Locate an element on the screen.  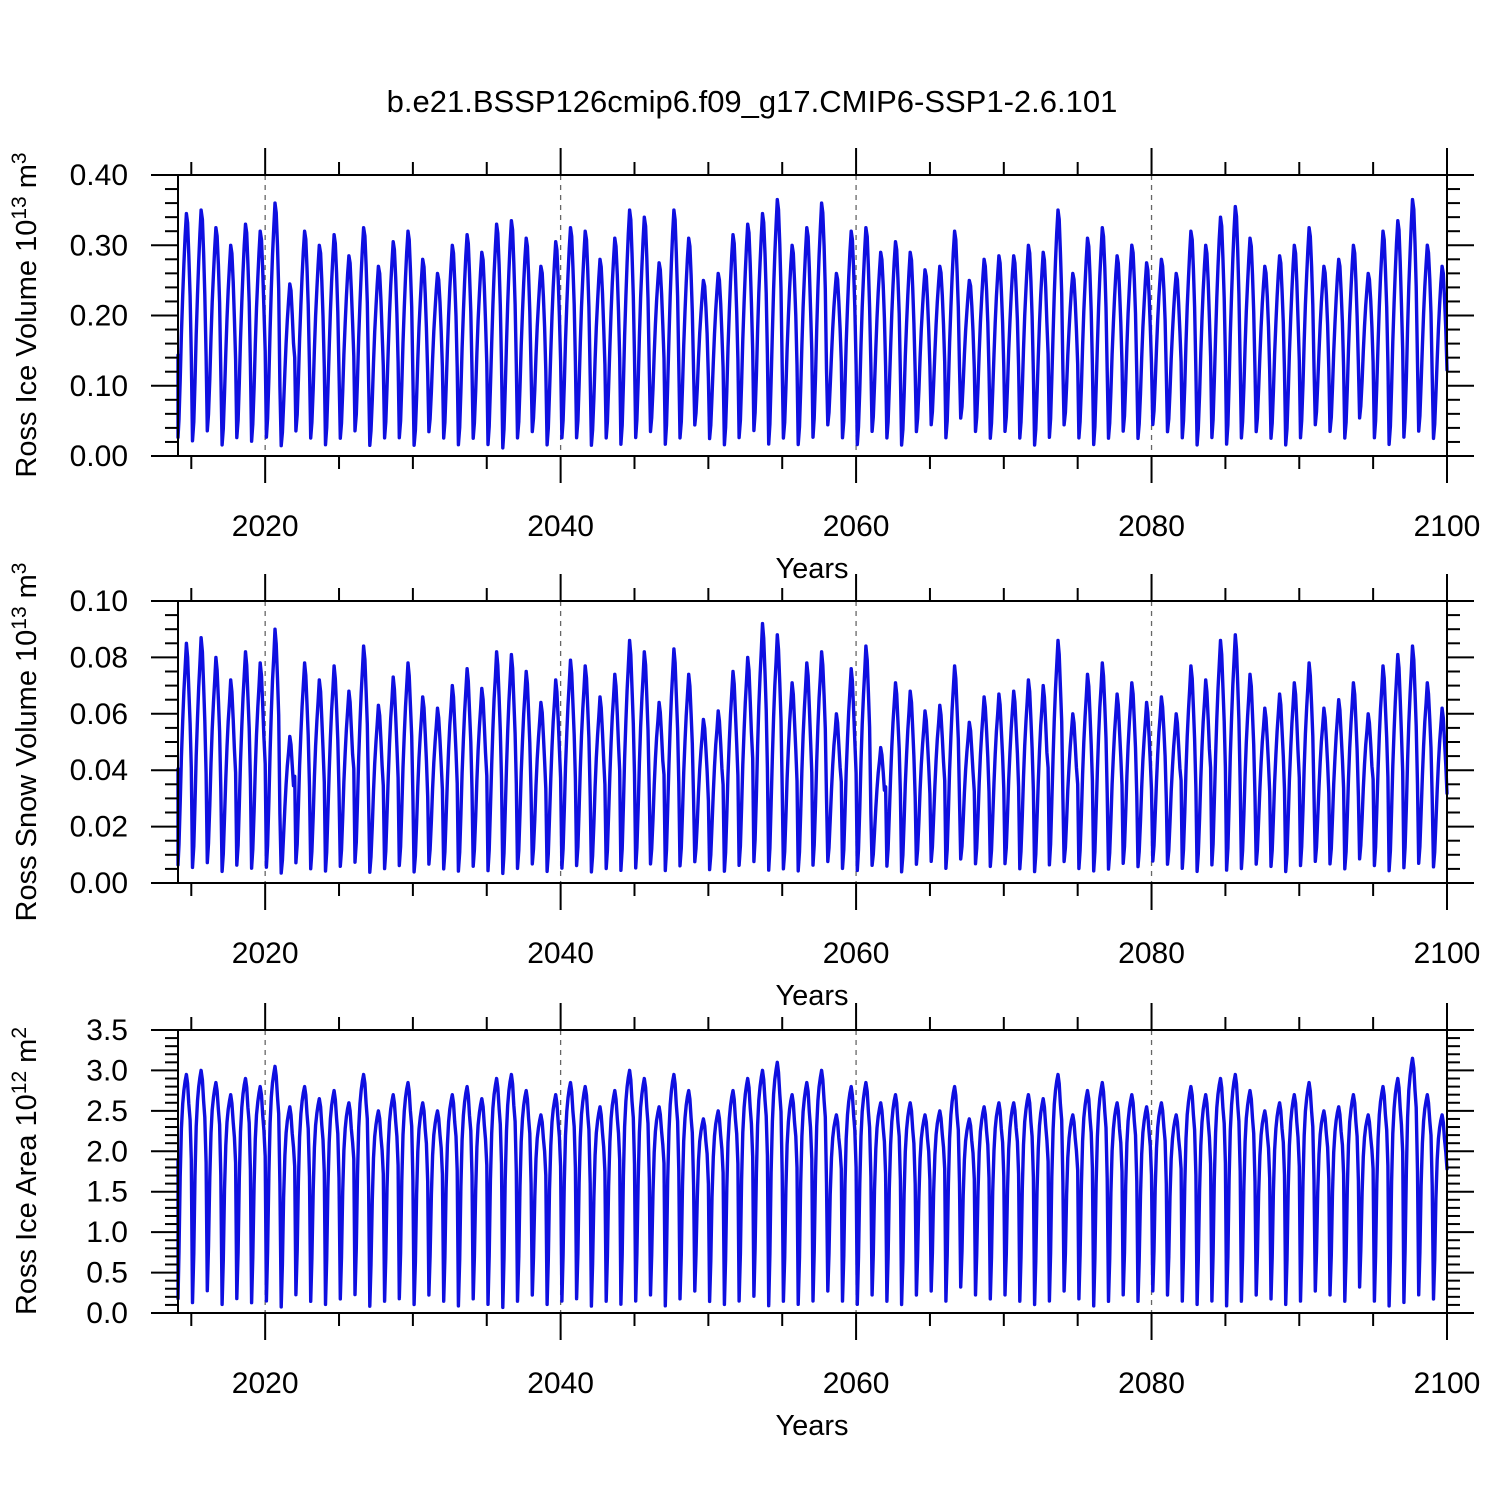
y-tick-label: 3.0 is located at coordinates (107, 1070).